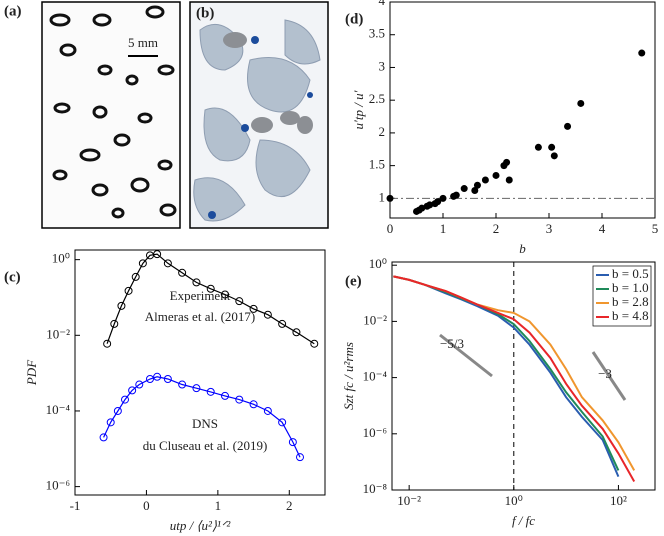 The width and height of the screenshot is (664, 536). What do you see at coordinates (200, 295) in the screenshot?
I see `annotation: Experiment` at bounding box center [200, 295].